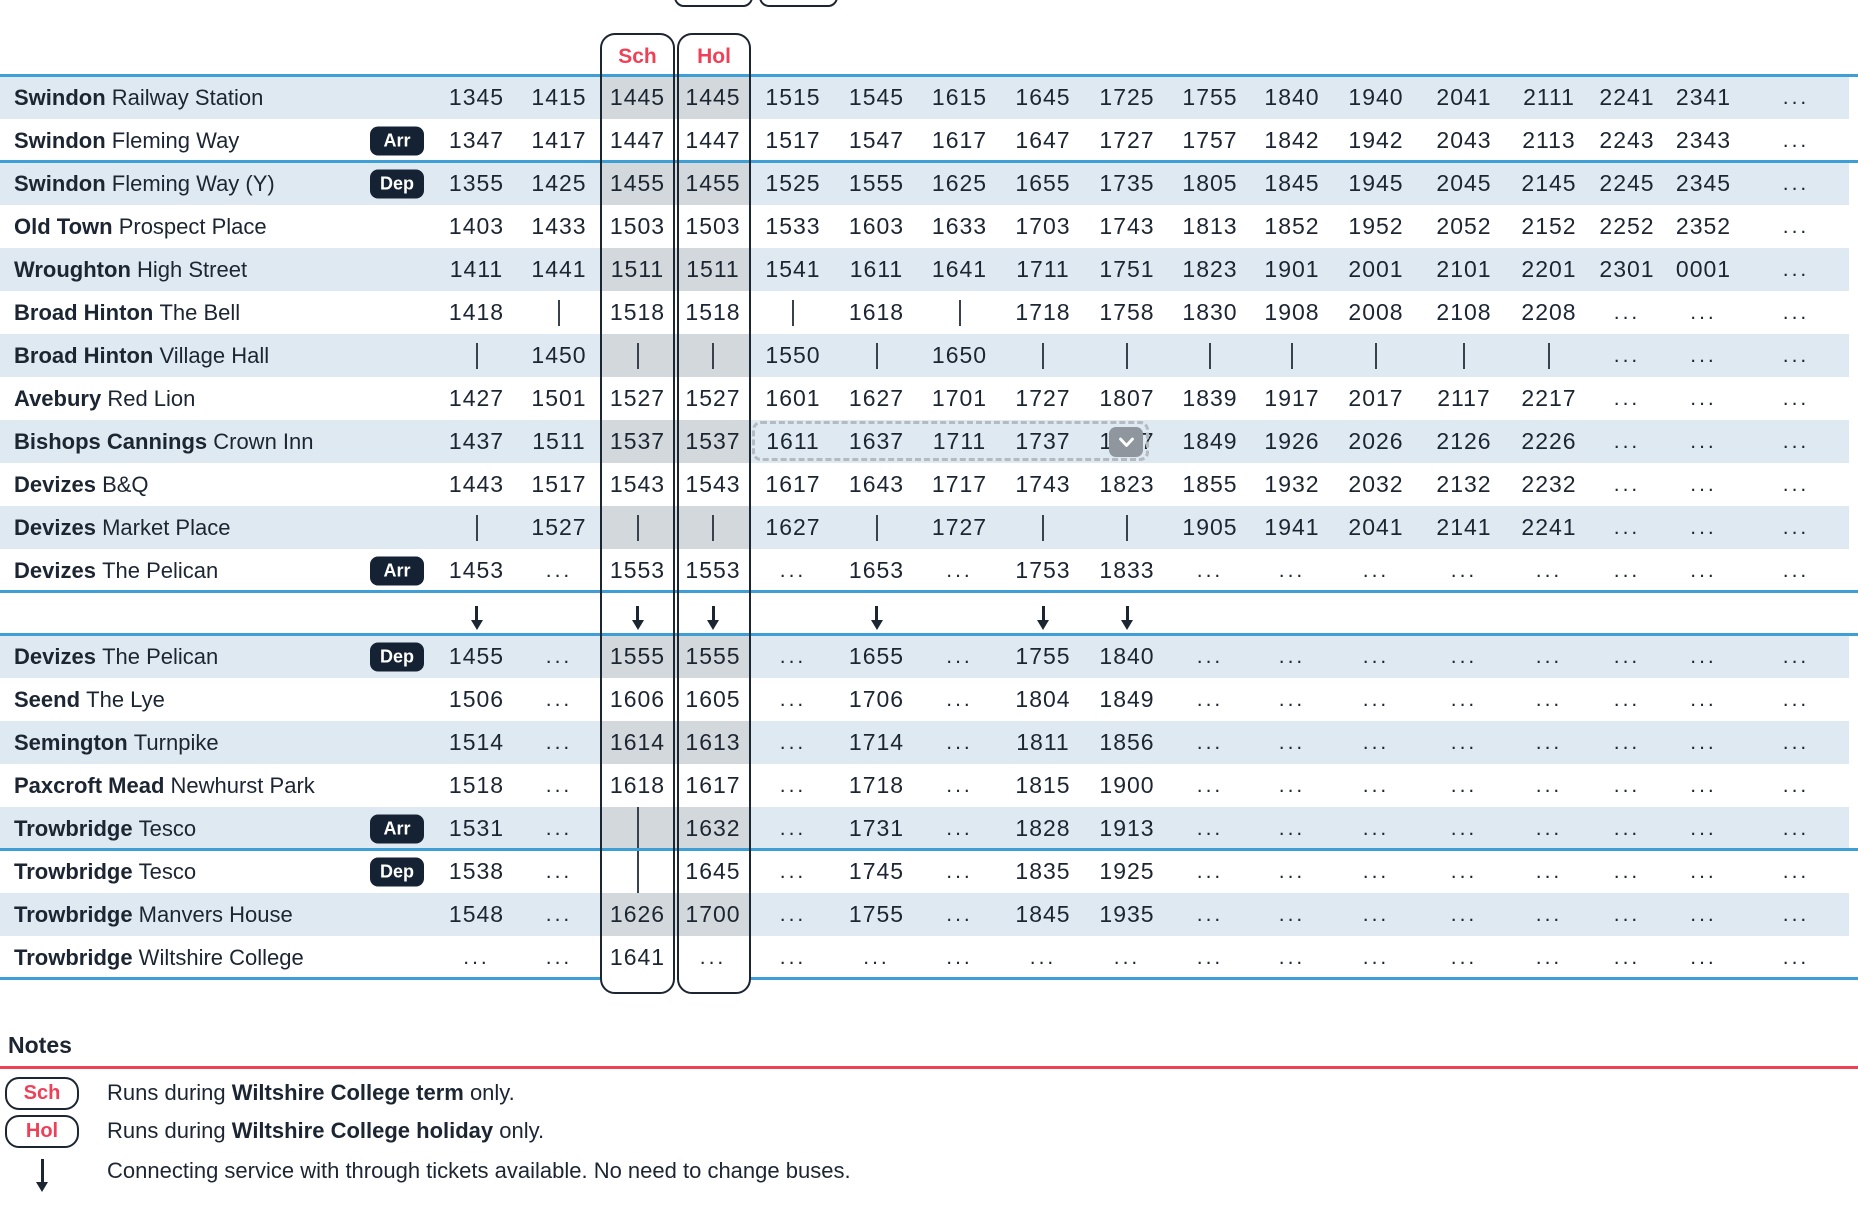 This screenshot has height=1210, width=1858. What do you see at coordinates (559, 269) in the screenshot?
I see `time-cell: 1441` at bounding box center [559, 269].